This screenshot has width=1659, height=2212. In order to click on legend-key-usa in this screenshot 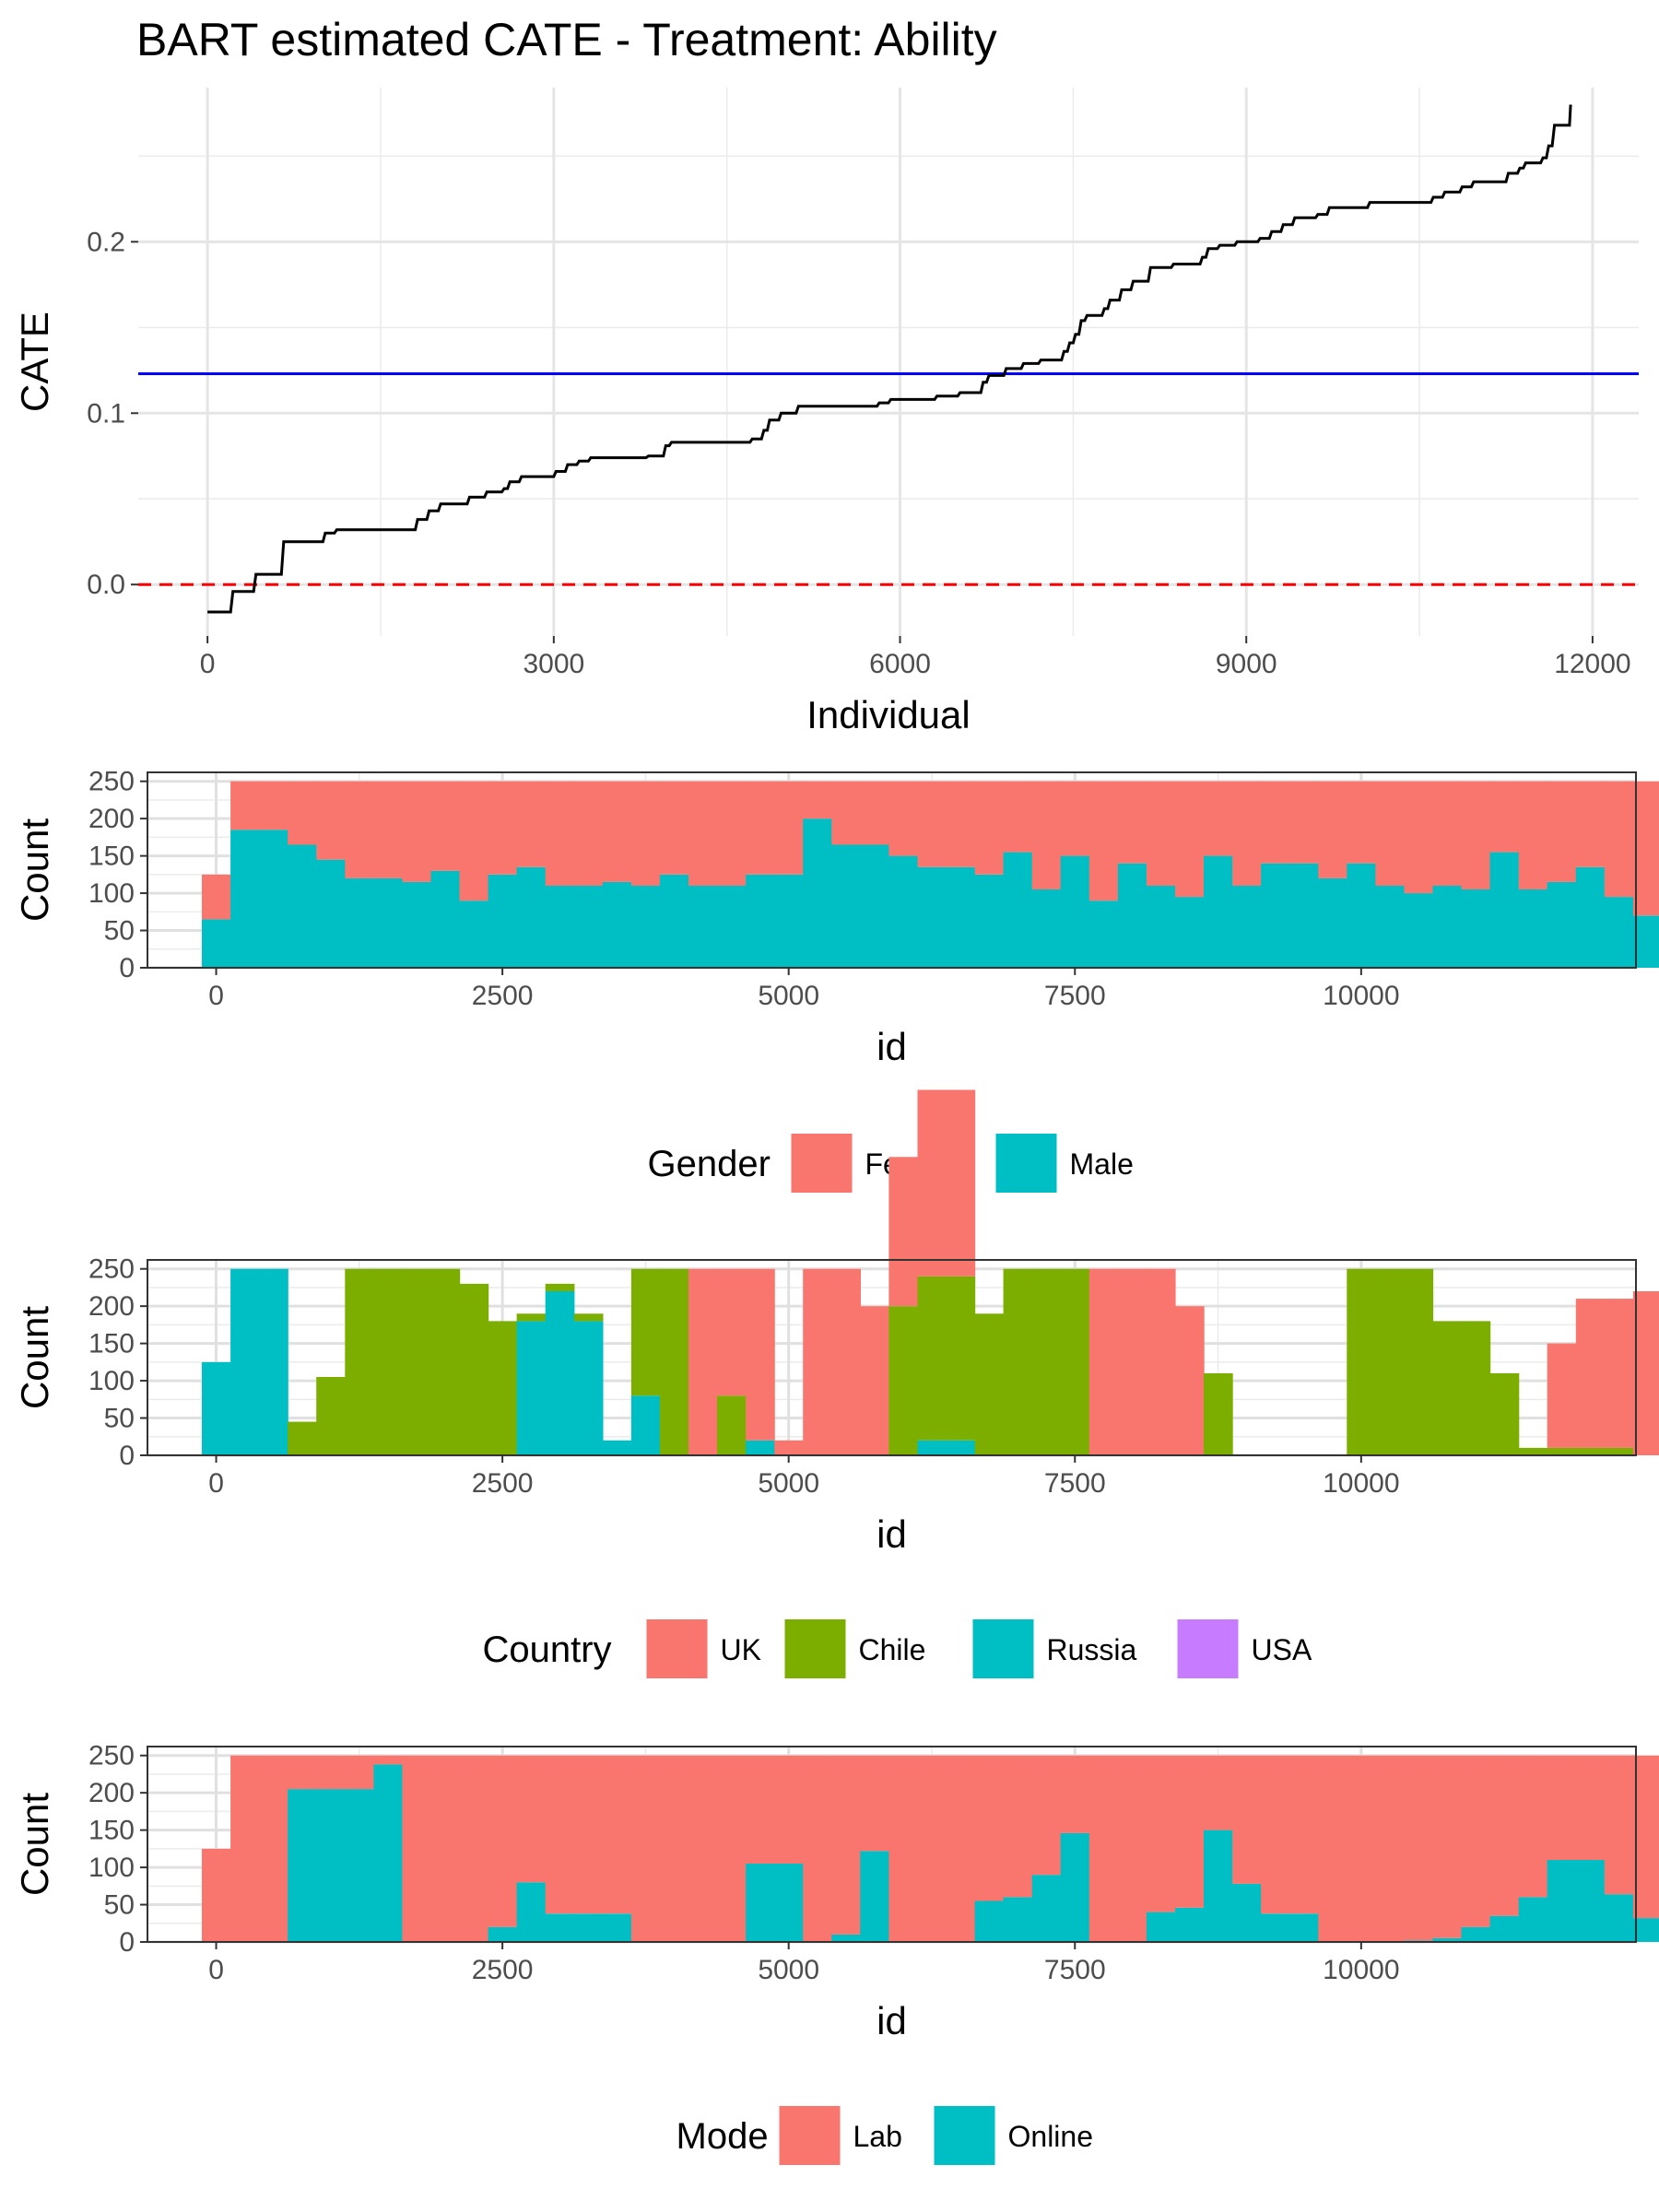, I will do `click(1208, 1648)`.